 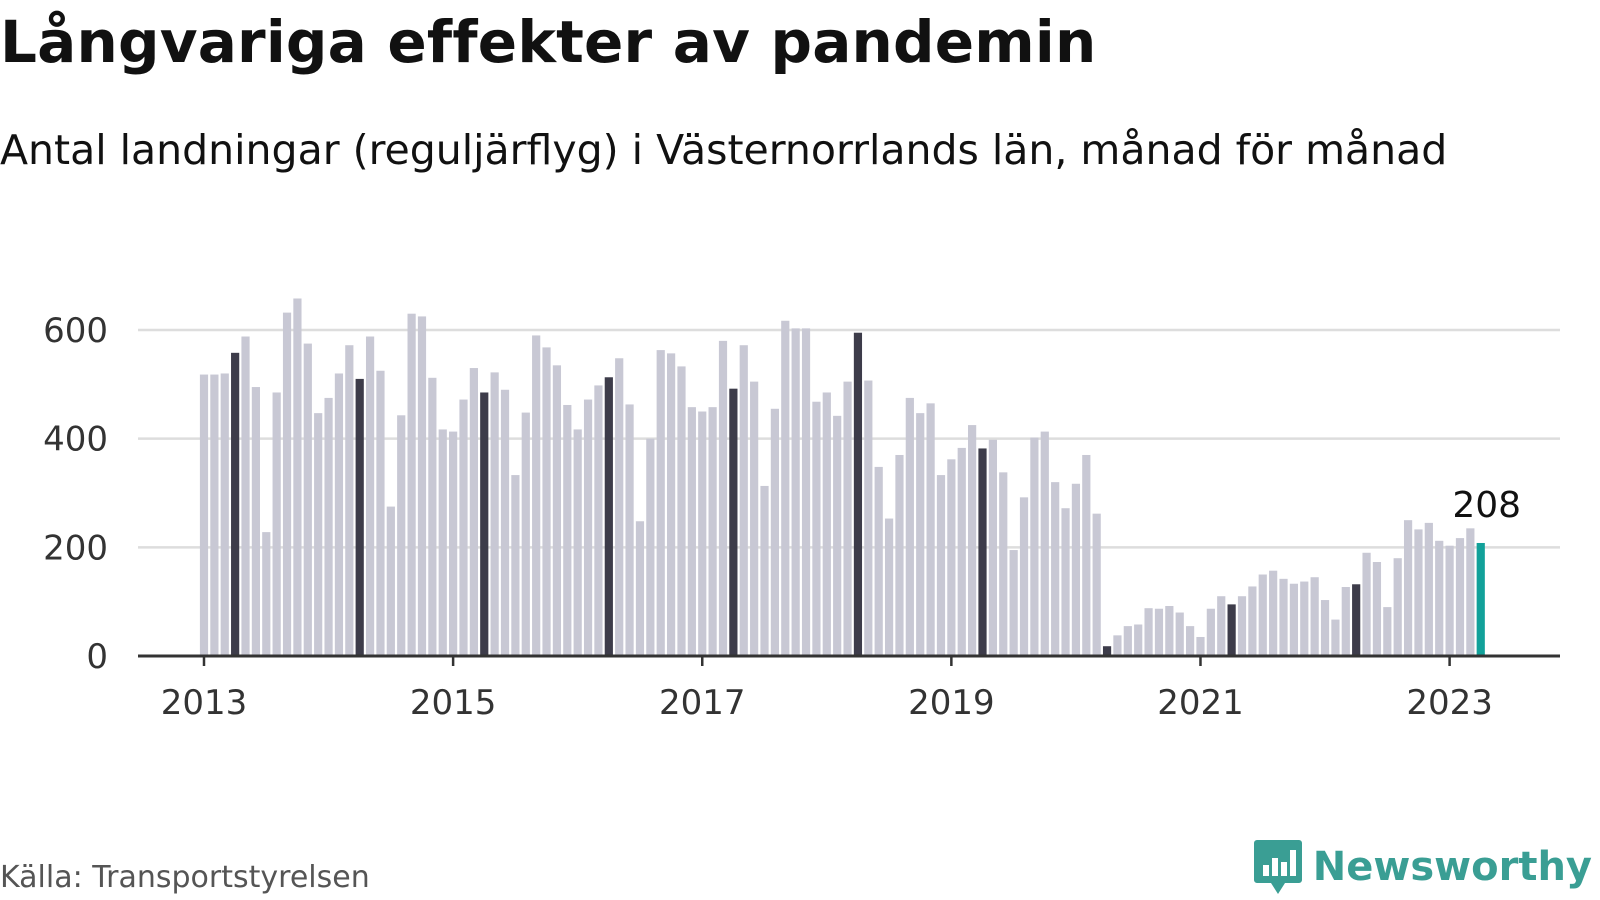 What do you see at coordinates (1452, 867) in the screenshot?
I see `brand-name: Newsworthy` at bounding box center [1452, 867].